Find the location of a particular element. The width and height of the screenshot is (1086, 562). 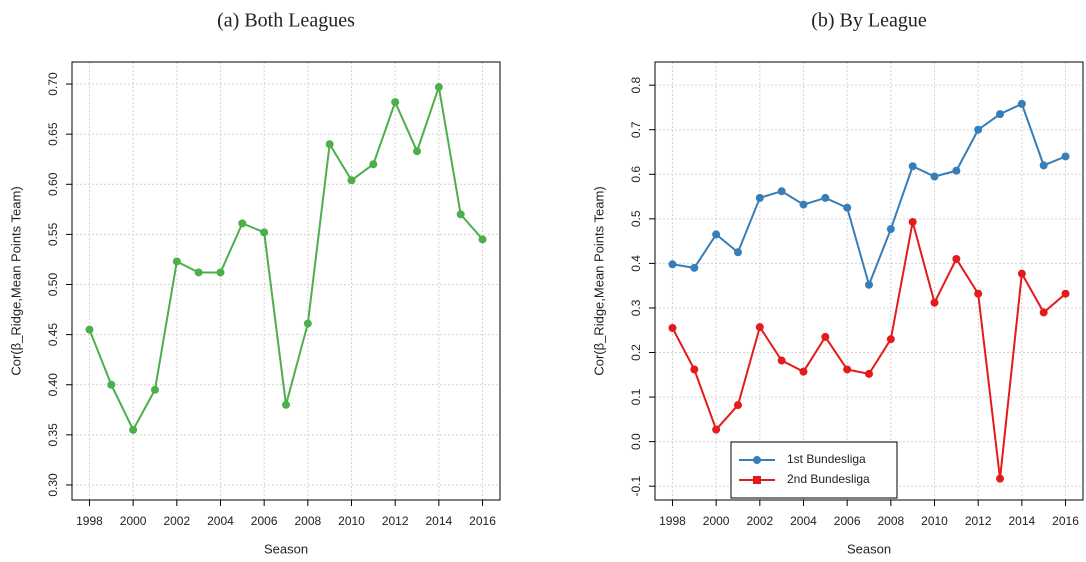

y-tick-label: 0.45 is located at coordinates (53, 335).